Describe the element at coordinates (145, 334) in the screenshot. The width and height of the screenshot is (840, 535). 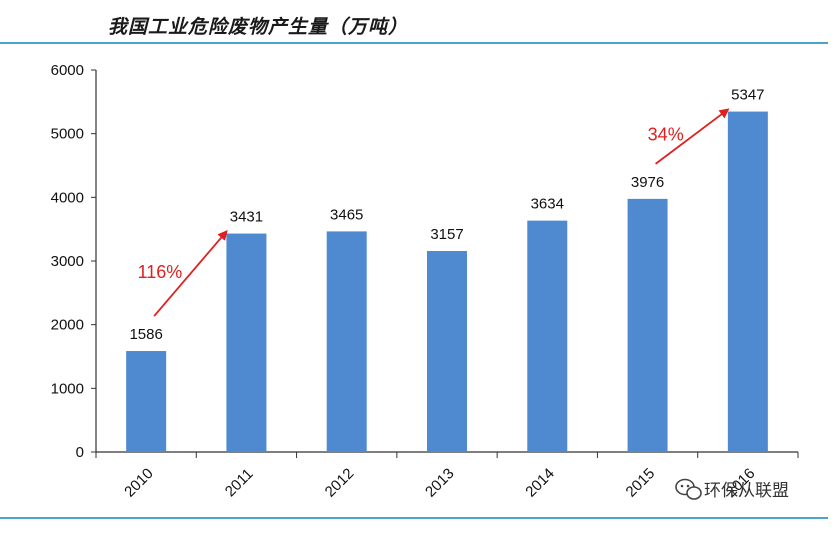
I see `data-label: 1586` at that location.